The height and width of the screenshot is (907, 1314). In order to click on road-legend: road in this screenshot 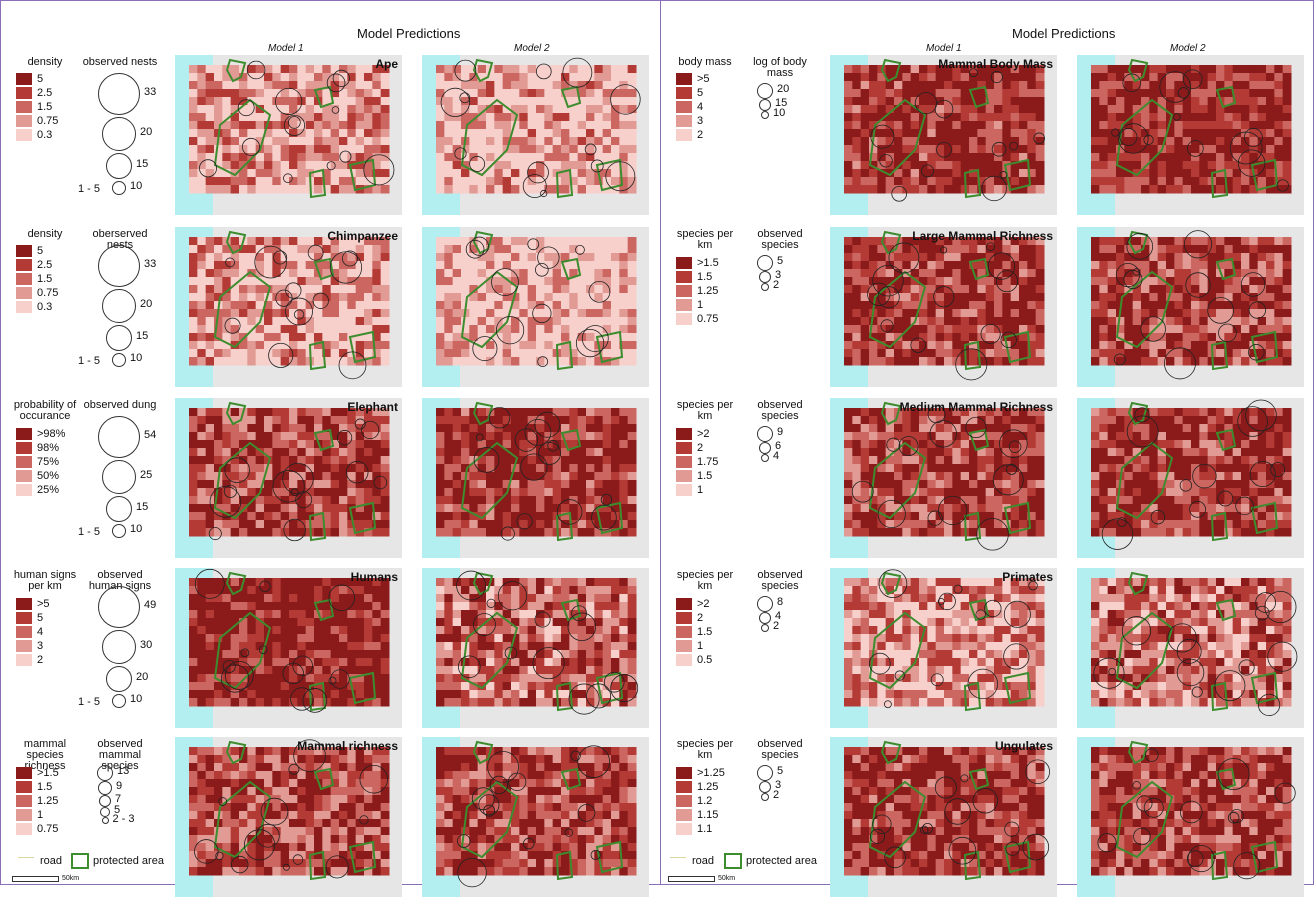, I will do `click(40, 861)`.